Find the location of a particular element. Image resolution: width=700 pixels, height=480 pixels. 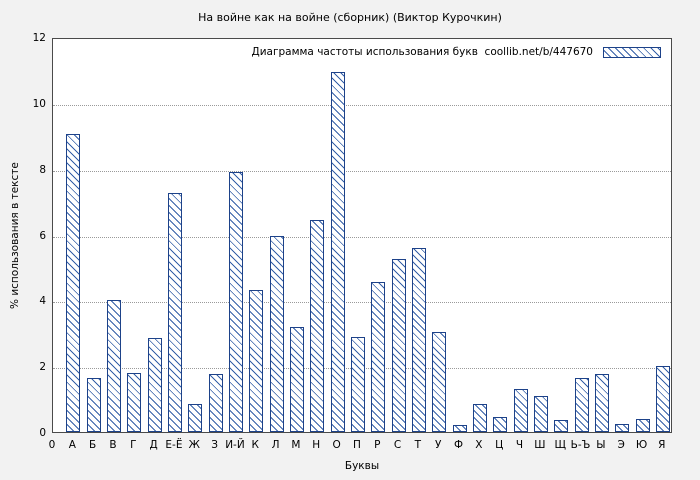

bar-Ю is located at coordinates (642, 425).